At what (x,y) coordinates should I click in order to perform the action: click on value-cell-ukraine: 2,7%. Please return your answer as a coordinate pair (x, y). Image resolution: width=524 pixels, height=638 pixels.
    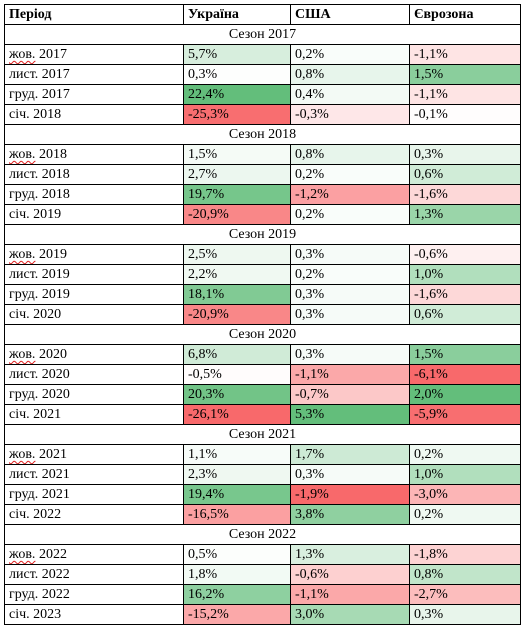
    Looking at the image, I should click on (237, 174).